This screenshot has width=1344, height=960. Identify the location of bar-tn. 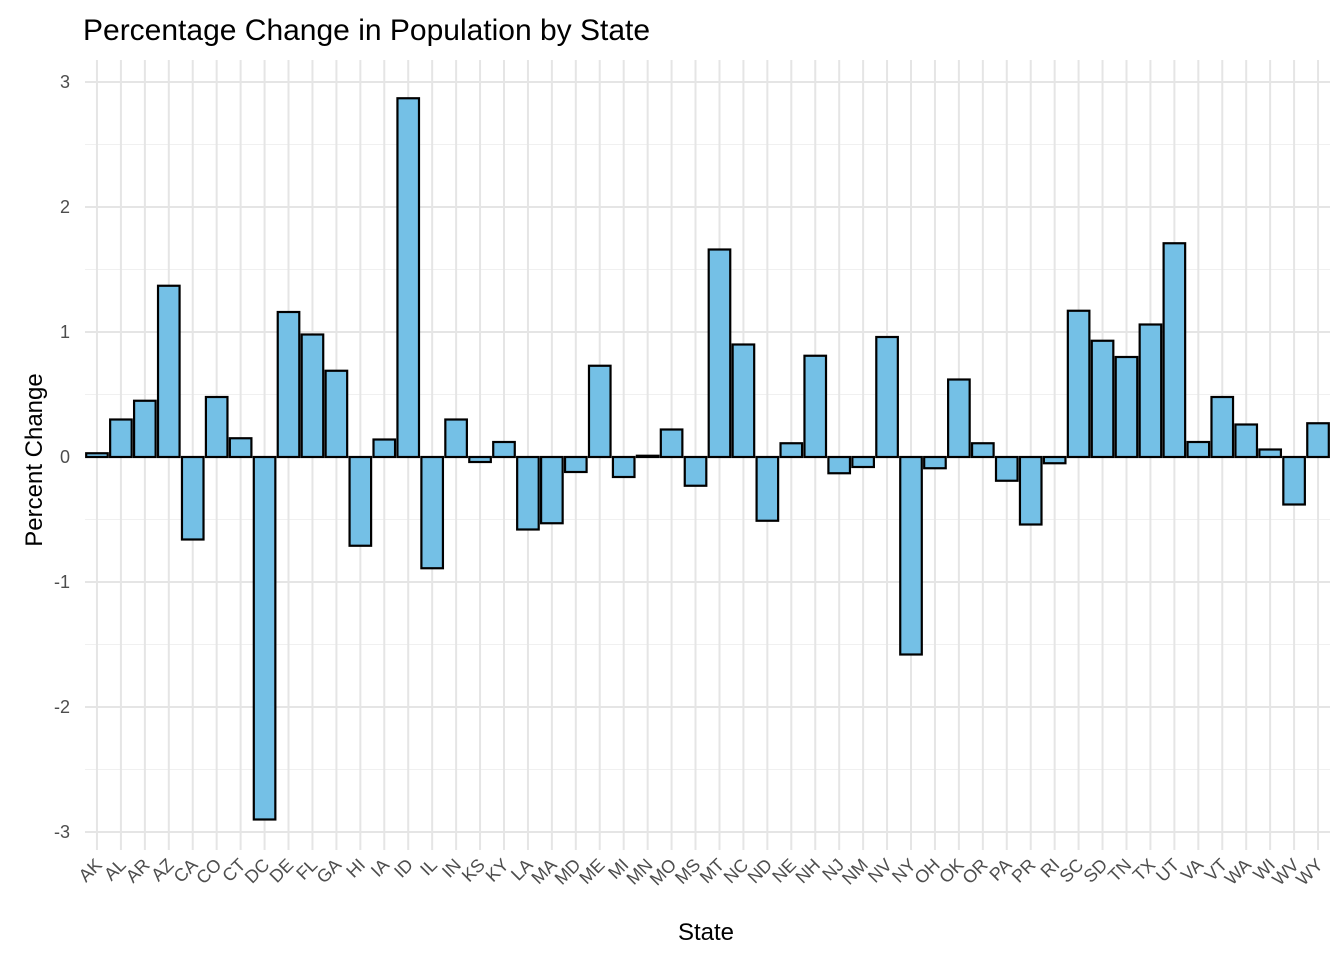
(1126, 407).